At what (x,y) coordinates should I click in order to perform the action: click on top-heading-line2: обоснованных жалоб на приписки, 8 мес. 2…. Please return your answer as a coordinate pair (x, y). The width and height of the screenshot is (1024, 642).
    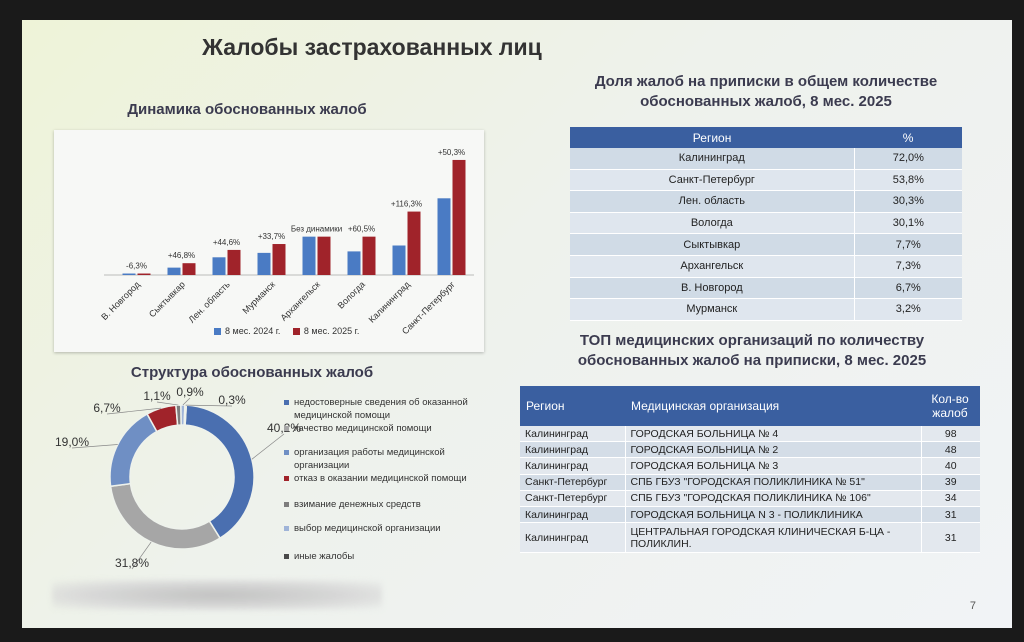
    Looking at the image, I should click on (752, 360).